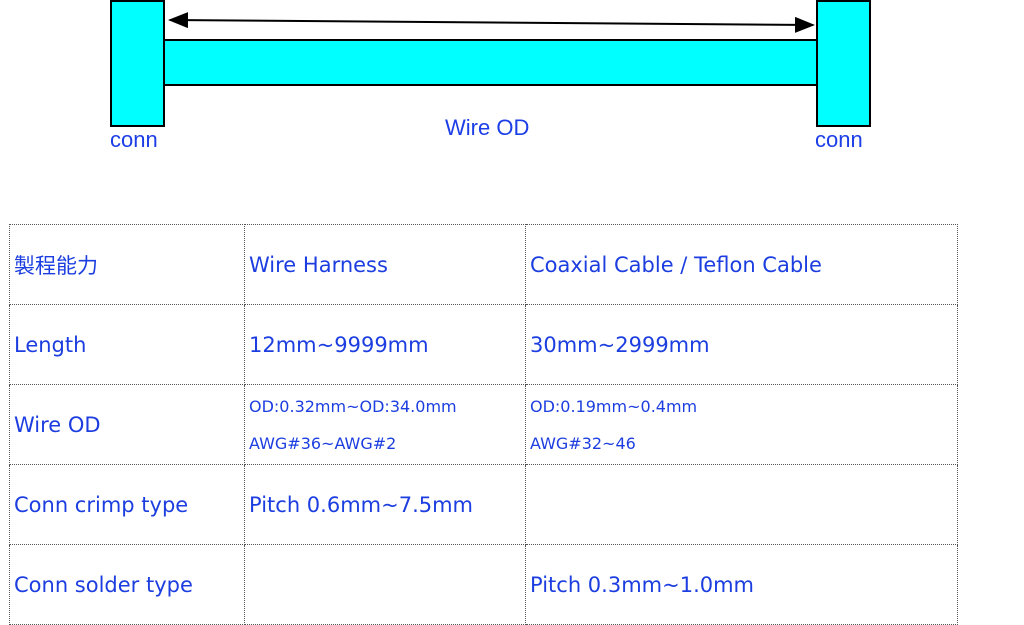 The height and width of the screenshot is (625, 1024). I want to click on wire, so click(490, 62).